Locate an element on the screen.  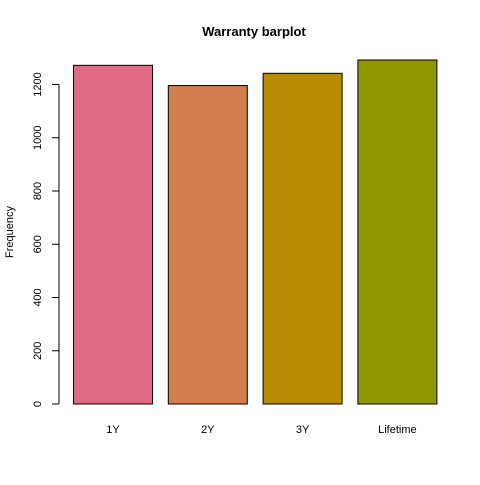
y-tick-label: 1200 is located at coordinates (38, 84).